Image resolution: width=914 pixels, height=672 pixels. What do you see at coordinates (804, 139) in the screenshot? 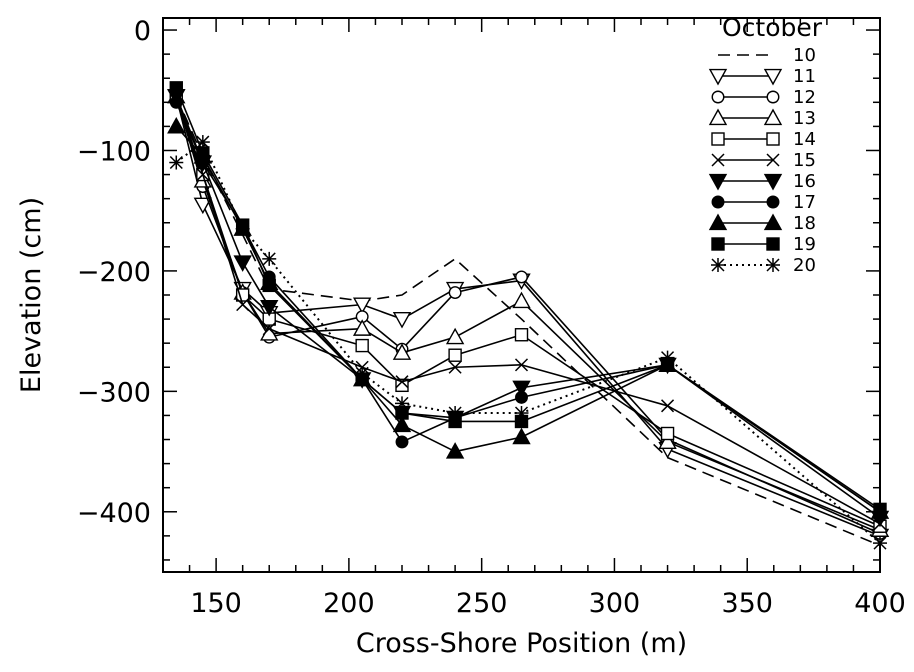
I see `legend-label: 14` at bounding box center [804, 139].